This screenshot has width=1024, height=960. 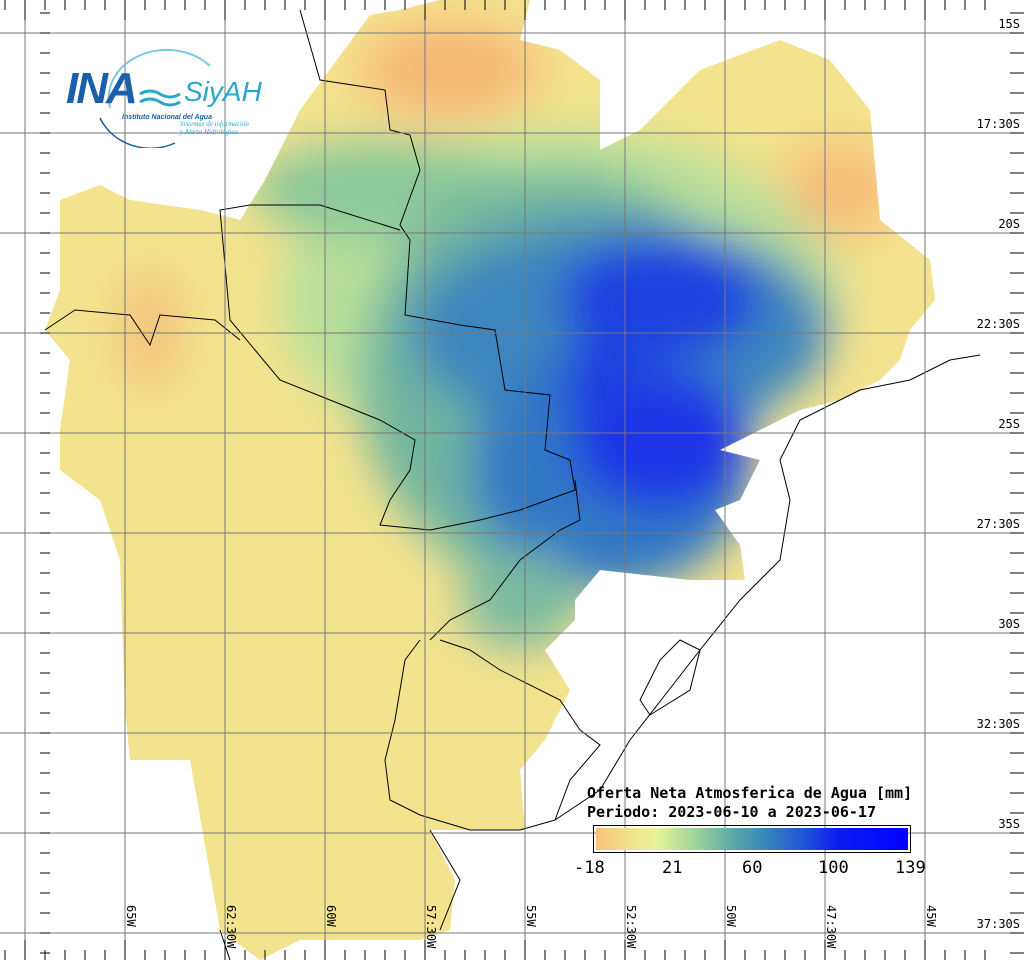 What do you see at coordinates (531, 916) in the screenshot?
I see `longitude-label: 55W` at bounding box center [531, 916].